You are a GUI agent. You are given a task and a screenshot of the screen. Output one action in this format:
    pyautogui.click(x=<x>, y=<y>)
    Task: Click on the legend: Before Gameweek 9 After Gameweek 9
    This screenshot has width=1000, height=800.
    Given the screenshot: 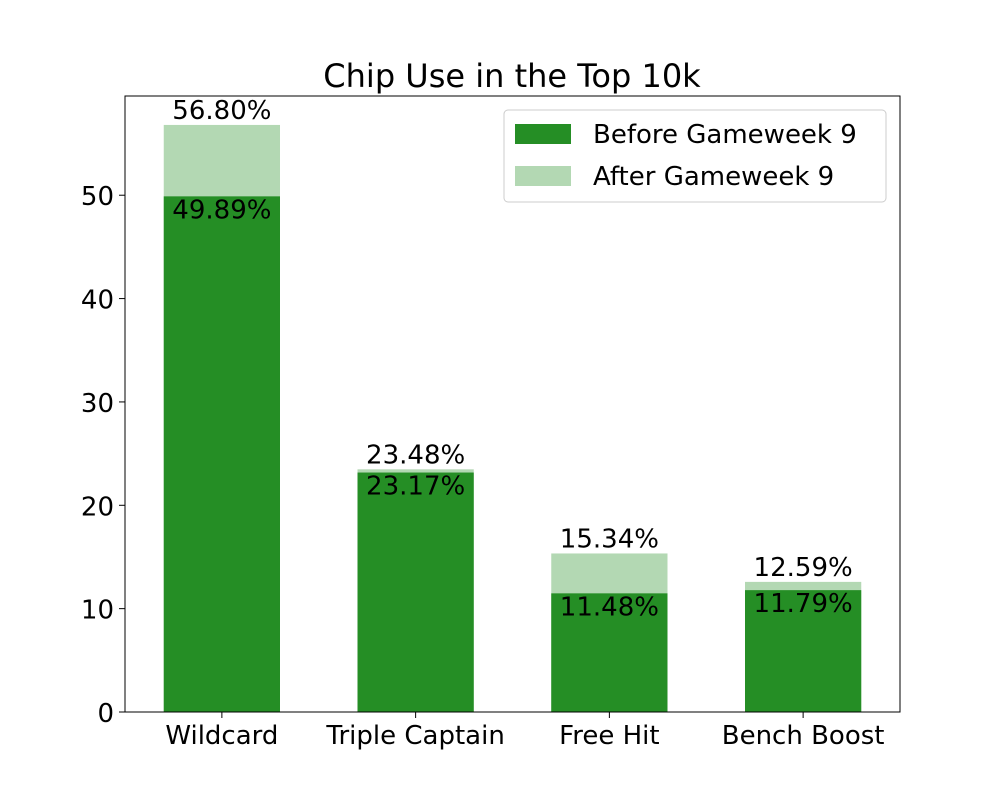 What is the action you would take?
    pyautogui.click(x=695, y=156)
    